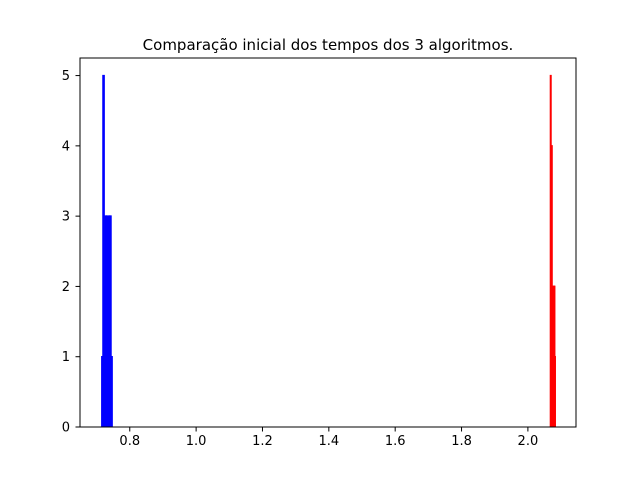 Image resolution: width=640 pixels, height=480 pixels. What do you see at coordinates (196, 441) in the screenshot?
I see `x-tick-label: 1.0` at bounding box center [196, 441].